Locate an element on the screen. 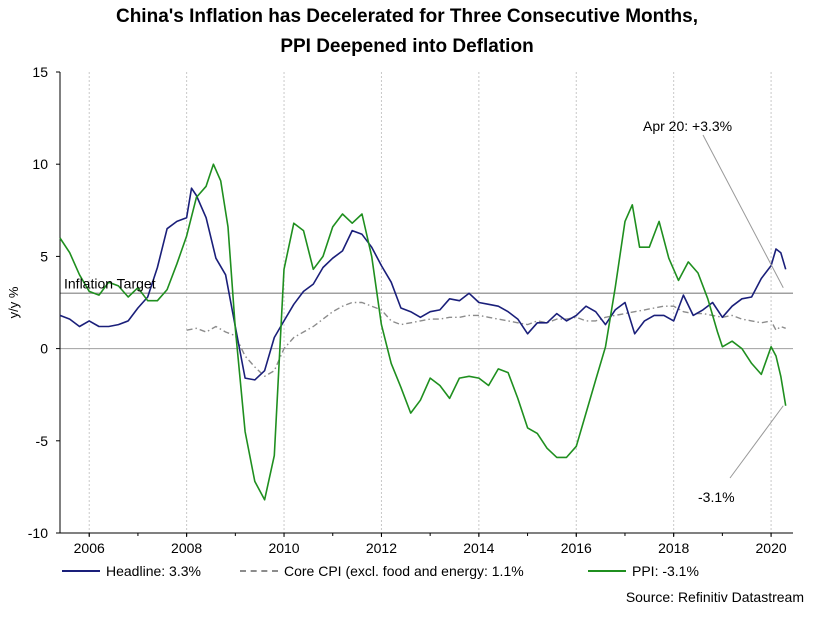 The width and height of the screenshot is (814, 623). legend-item-core: Core CPI (excl. food and energy: 1.1% is located at coordinates (382, 571).